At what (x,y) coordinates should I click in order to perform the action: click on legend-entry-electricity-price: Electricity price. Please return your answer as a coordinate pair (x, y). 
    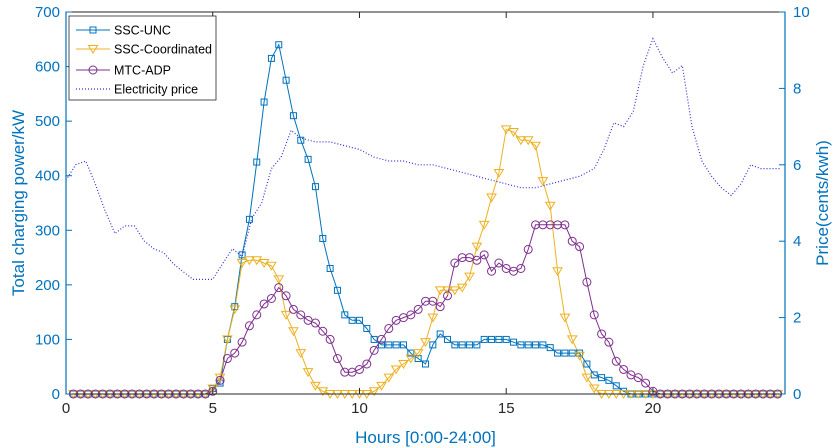
    Looking at the image, I should click on (137, 90).